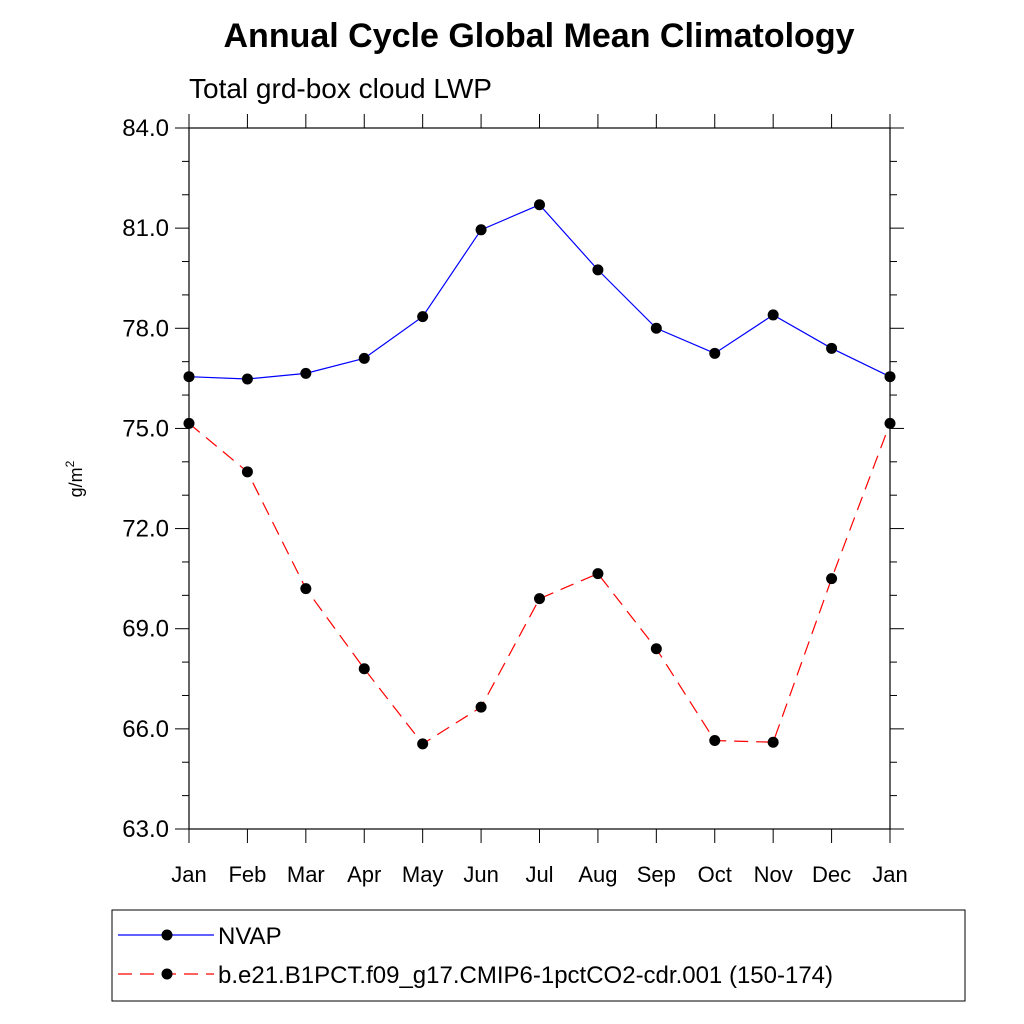  Describe the element at coordinates (76, 482) in the screenshot. I see `y-axis-label-unit: g/m` at that location.